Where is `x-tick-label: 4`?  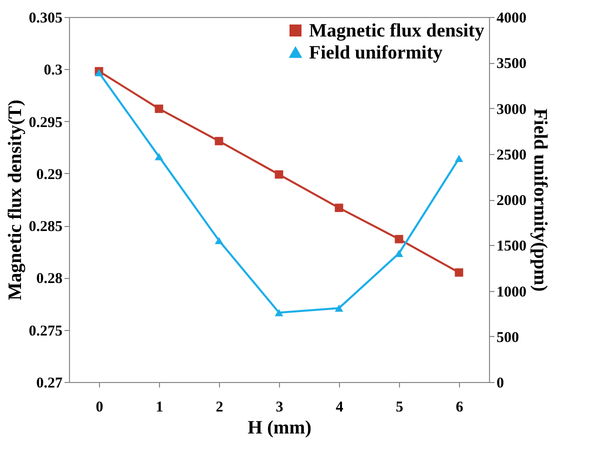
x-tick-label: 4 is located at coordinates (340, 408).